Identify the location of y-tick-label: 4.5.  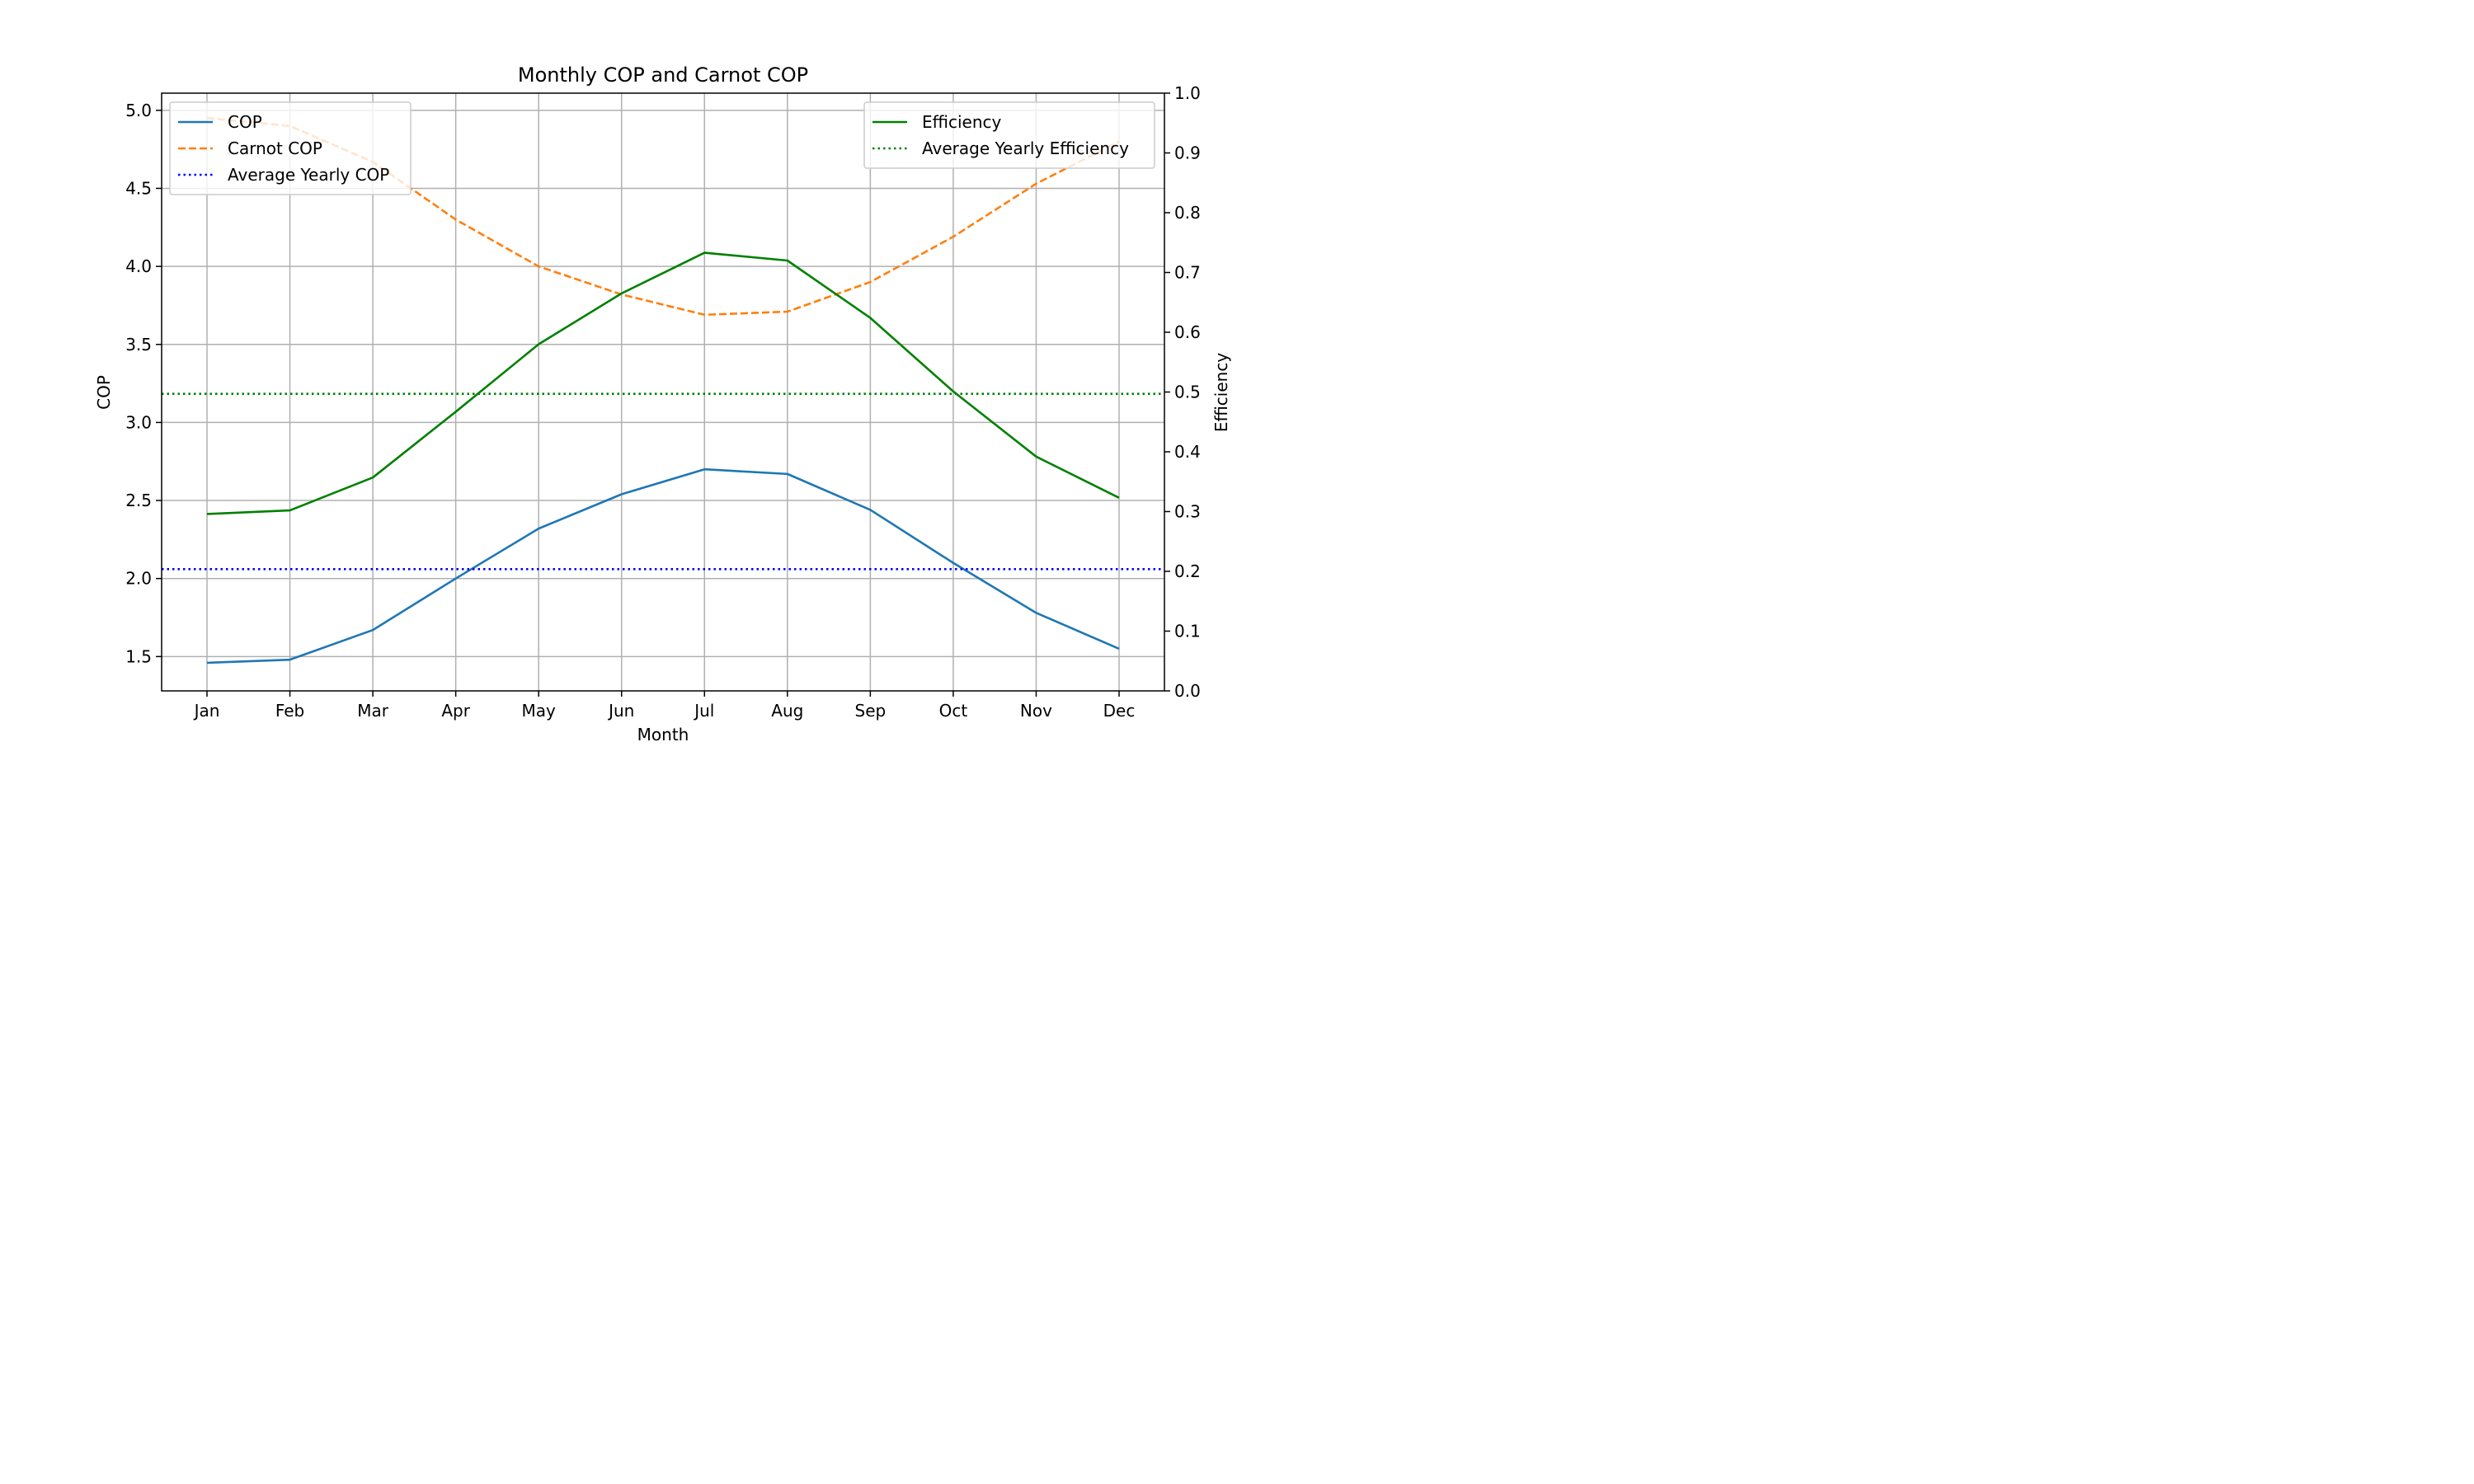
(138, 188).